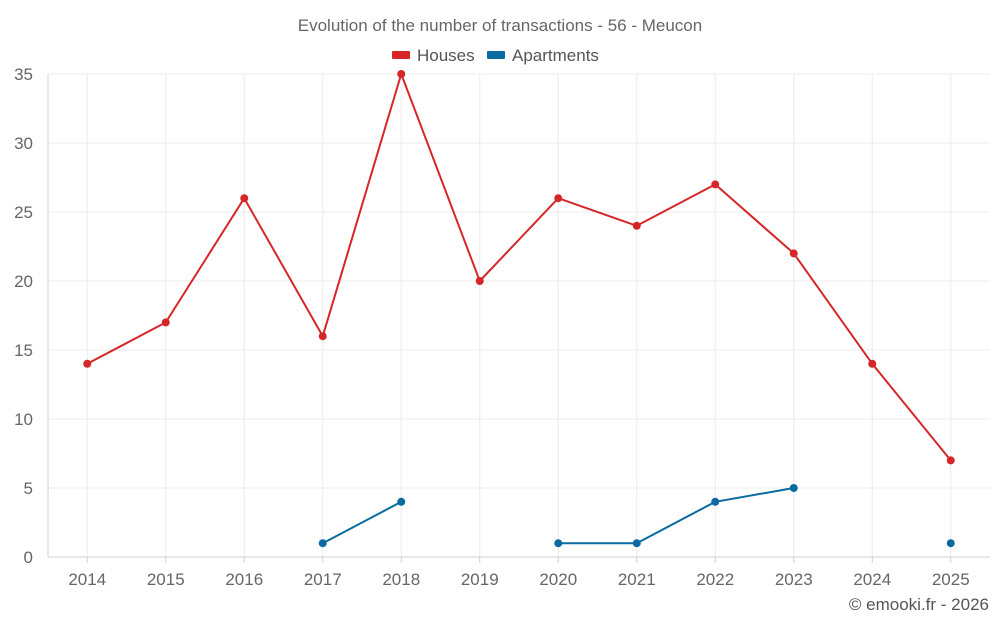 The height and width of the screenshot is (625, 1000). Describe the element at coordinates (558, 543) in the screenshot. I see `point-apartments-2020` at that location.